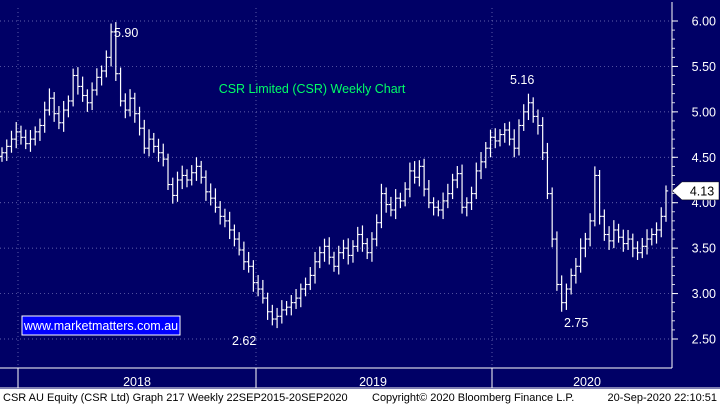 This screenshot has width=720, height=407. I want to click on x-axis: 2018 2019 2020, so click(360, 378).